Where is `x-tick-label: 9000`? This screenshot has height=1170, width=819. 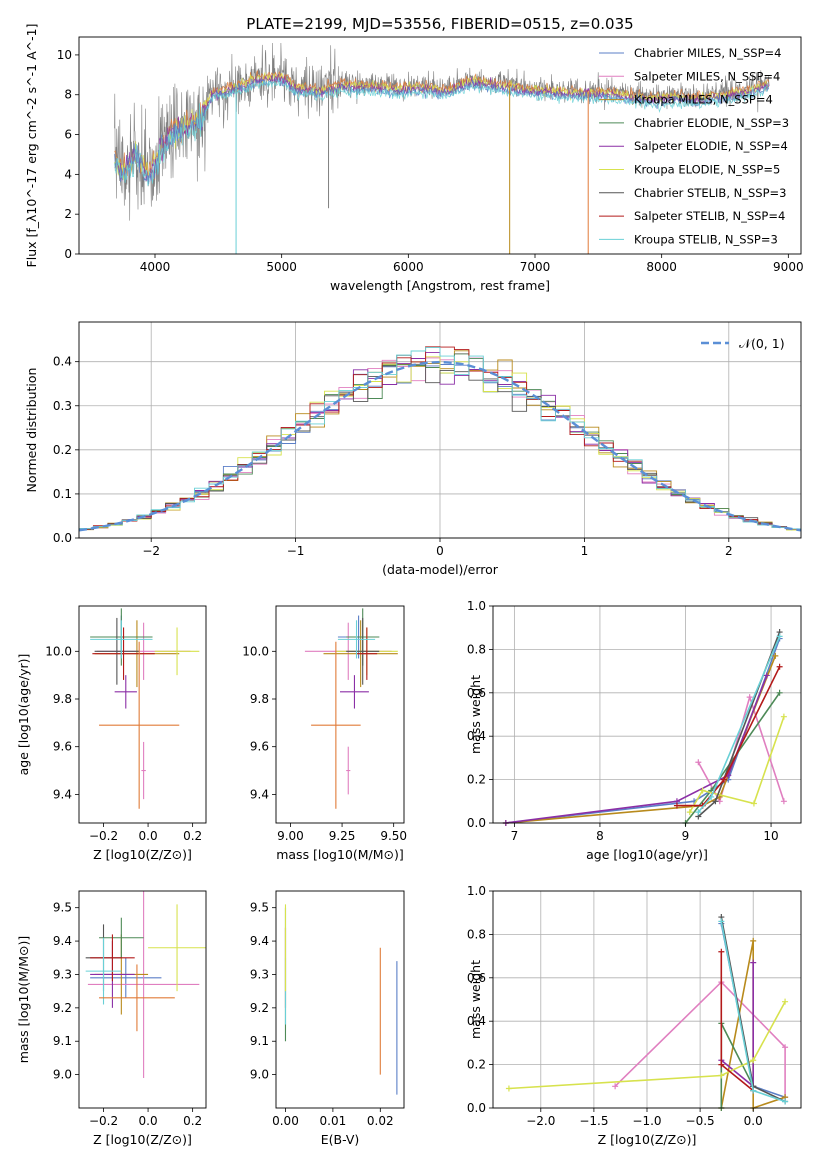 x-tick-label: 9000 is located at coordinates (788, 267).